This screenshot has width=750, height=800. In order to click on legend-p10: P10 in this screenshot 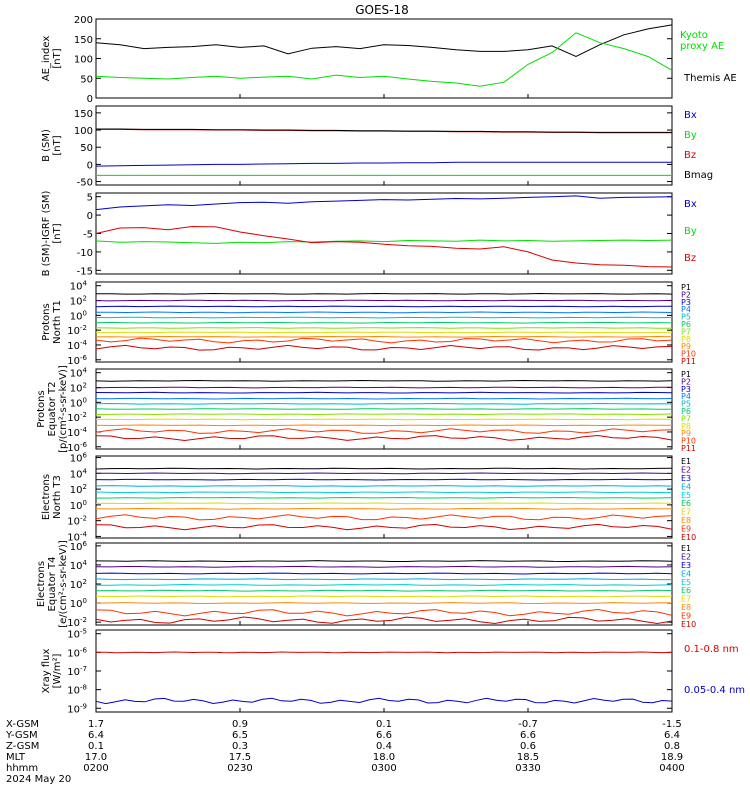, I will do `click(688, 354)`.